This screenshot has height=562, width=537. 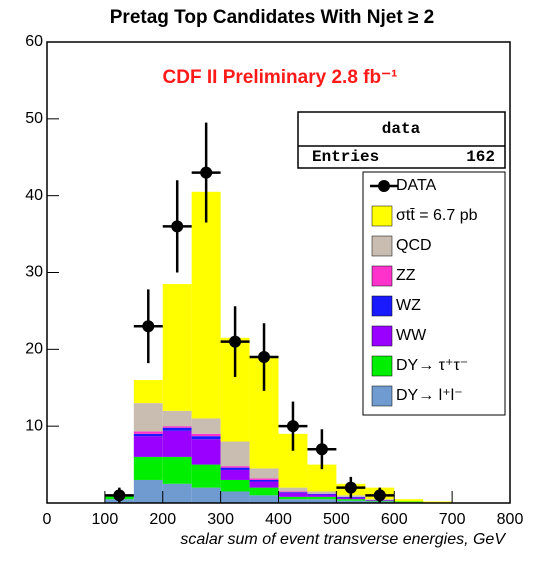 I want to click on y-tick-label: 50, so click(x=34, y=118).